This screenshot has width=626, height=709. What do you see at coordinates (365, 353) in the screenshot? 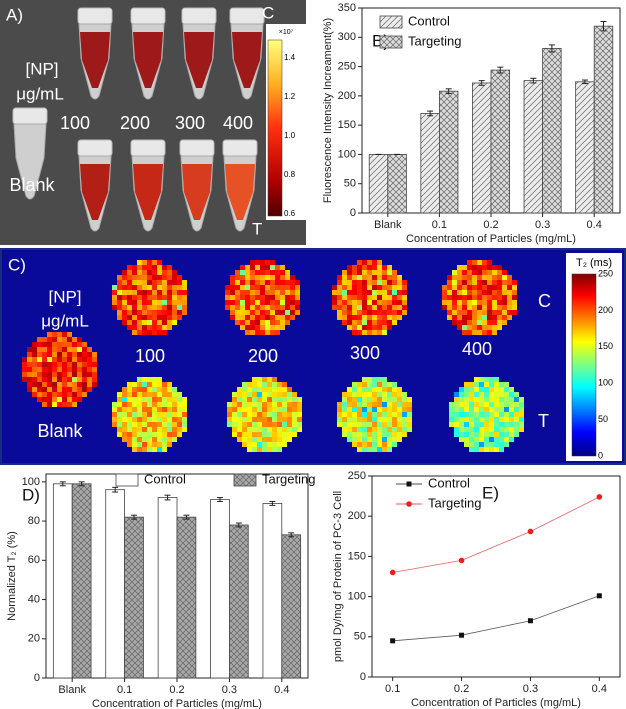
I see `dose-label: 300` at bounding box center [365, 353].